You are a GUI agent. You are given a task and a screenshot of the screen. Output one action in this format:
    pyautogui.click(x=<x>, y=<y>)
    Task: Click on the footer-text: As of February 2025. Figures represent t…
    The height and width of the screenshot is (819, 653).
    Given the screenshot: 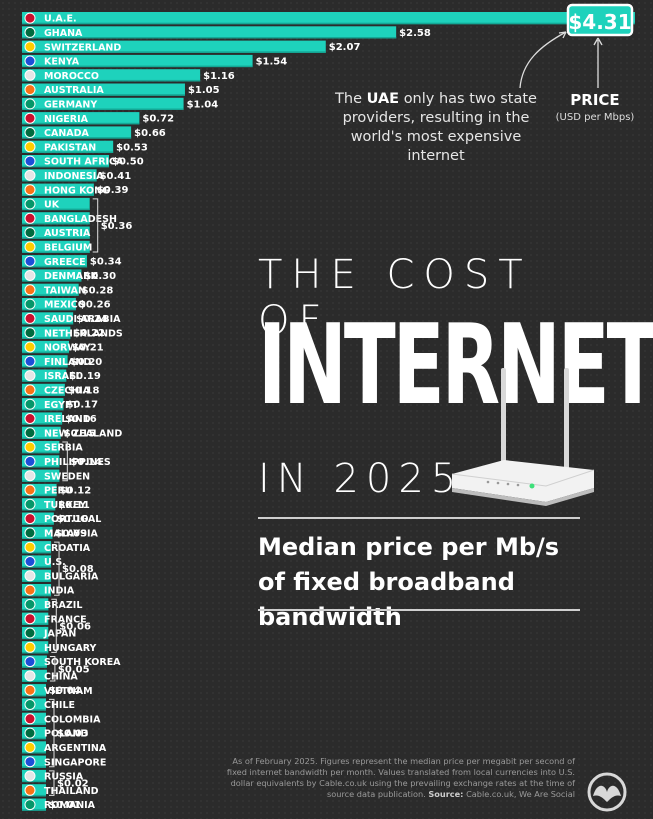 What is the action you would take?
    pyautogui.click(x=400, y=777)
    